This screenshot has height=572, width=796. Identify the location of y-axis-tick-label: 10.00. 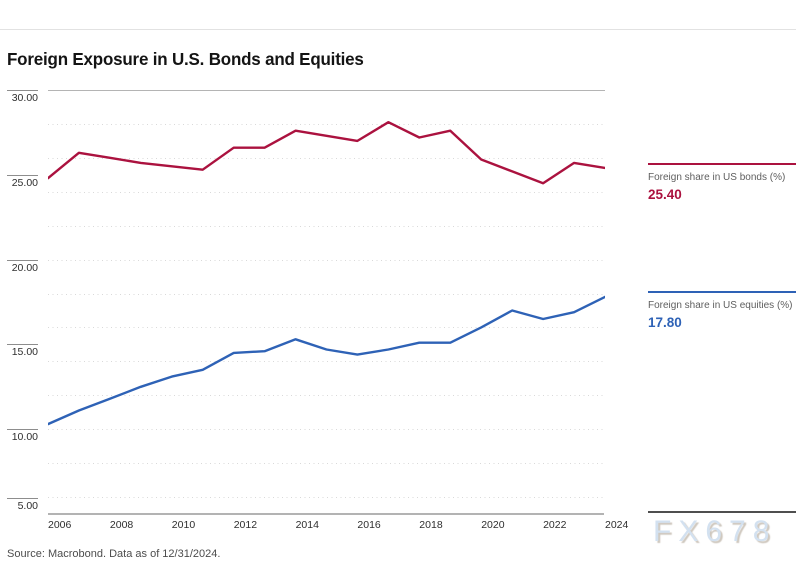
(24, 437).